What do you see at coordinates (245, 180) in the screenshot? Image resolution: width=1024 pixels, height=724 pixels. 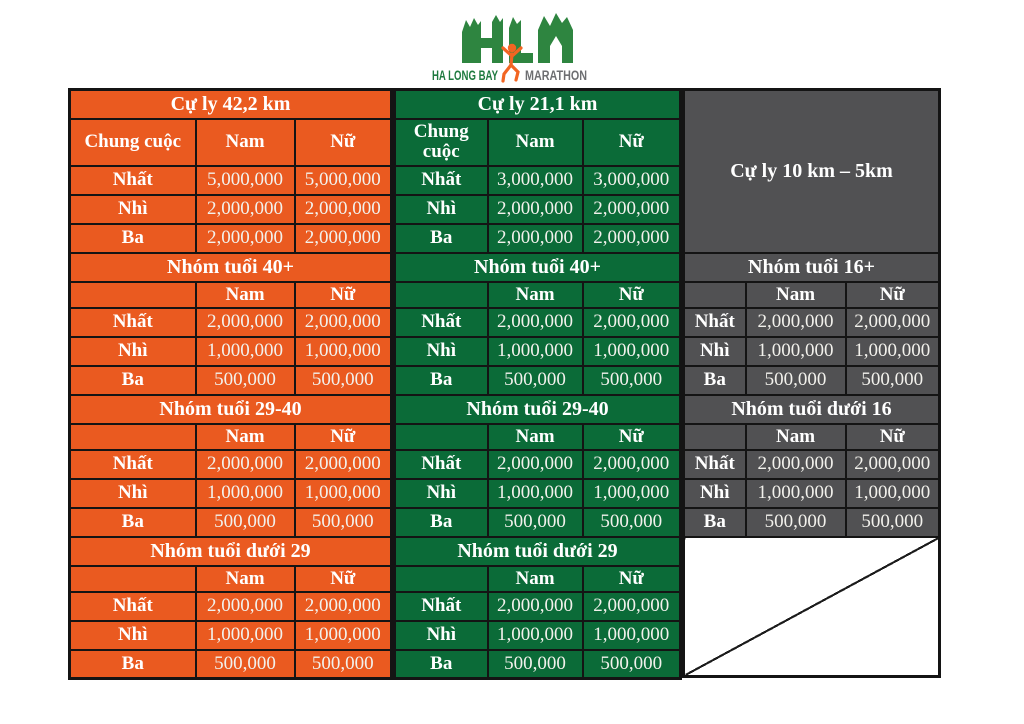 I see `prize-nam: 5,000,000` at bounding box center [245, 180].